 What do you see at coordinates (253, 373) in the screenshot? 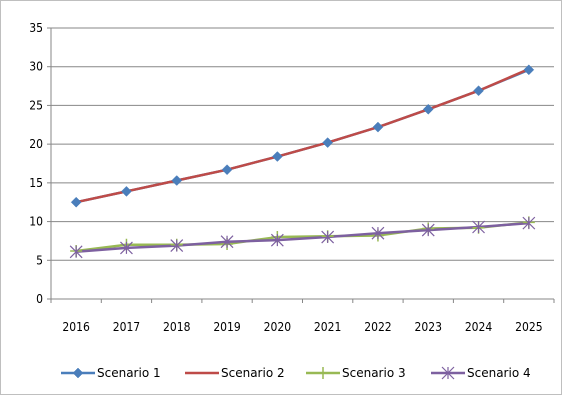
I see `legend-label: Scenario 2` at bounding box center [253, 373].